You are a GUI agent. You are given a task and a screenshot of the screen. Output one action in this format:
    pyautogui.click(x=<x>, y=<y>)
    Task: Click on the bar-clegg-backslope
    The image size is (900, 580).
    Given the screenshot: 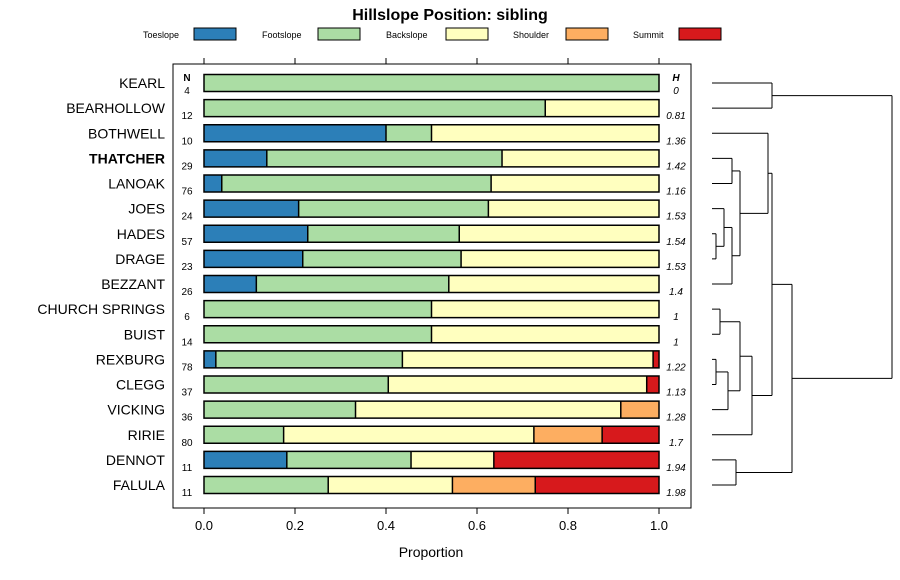 What is the action you would take?
    pyautogui.click(x=517, y=384)
    